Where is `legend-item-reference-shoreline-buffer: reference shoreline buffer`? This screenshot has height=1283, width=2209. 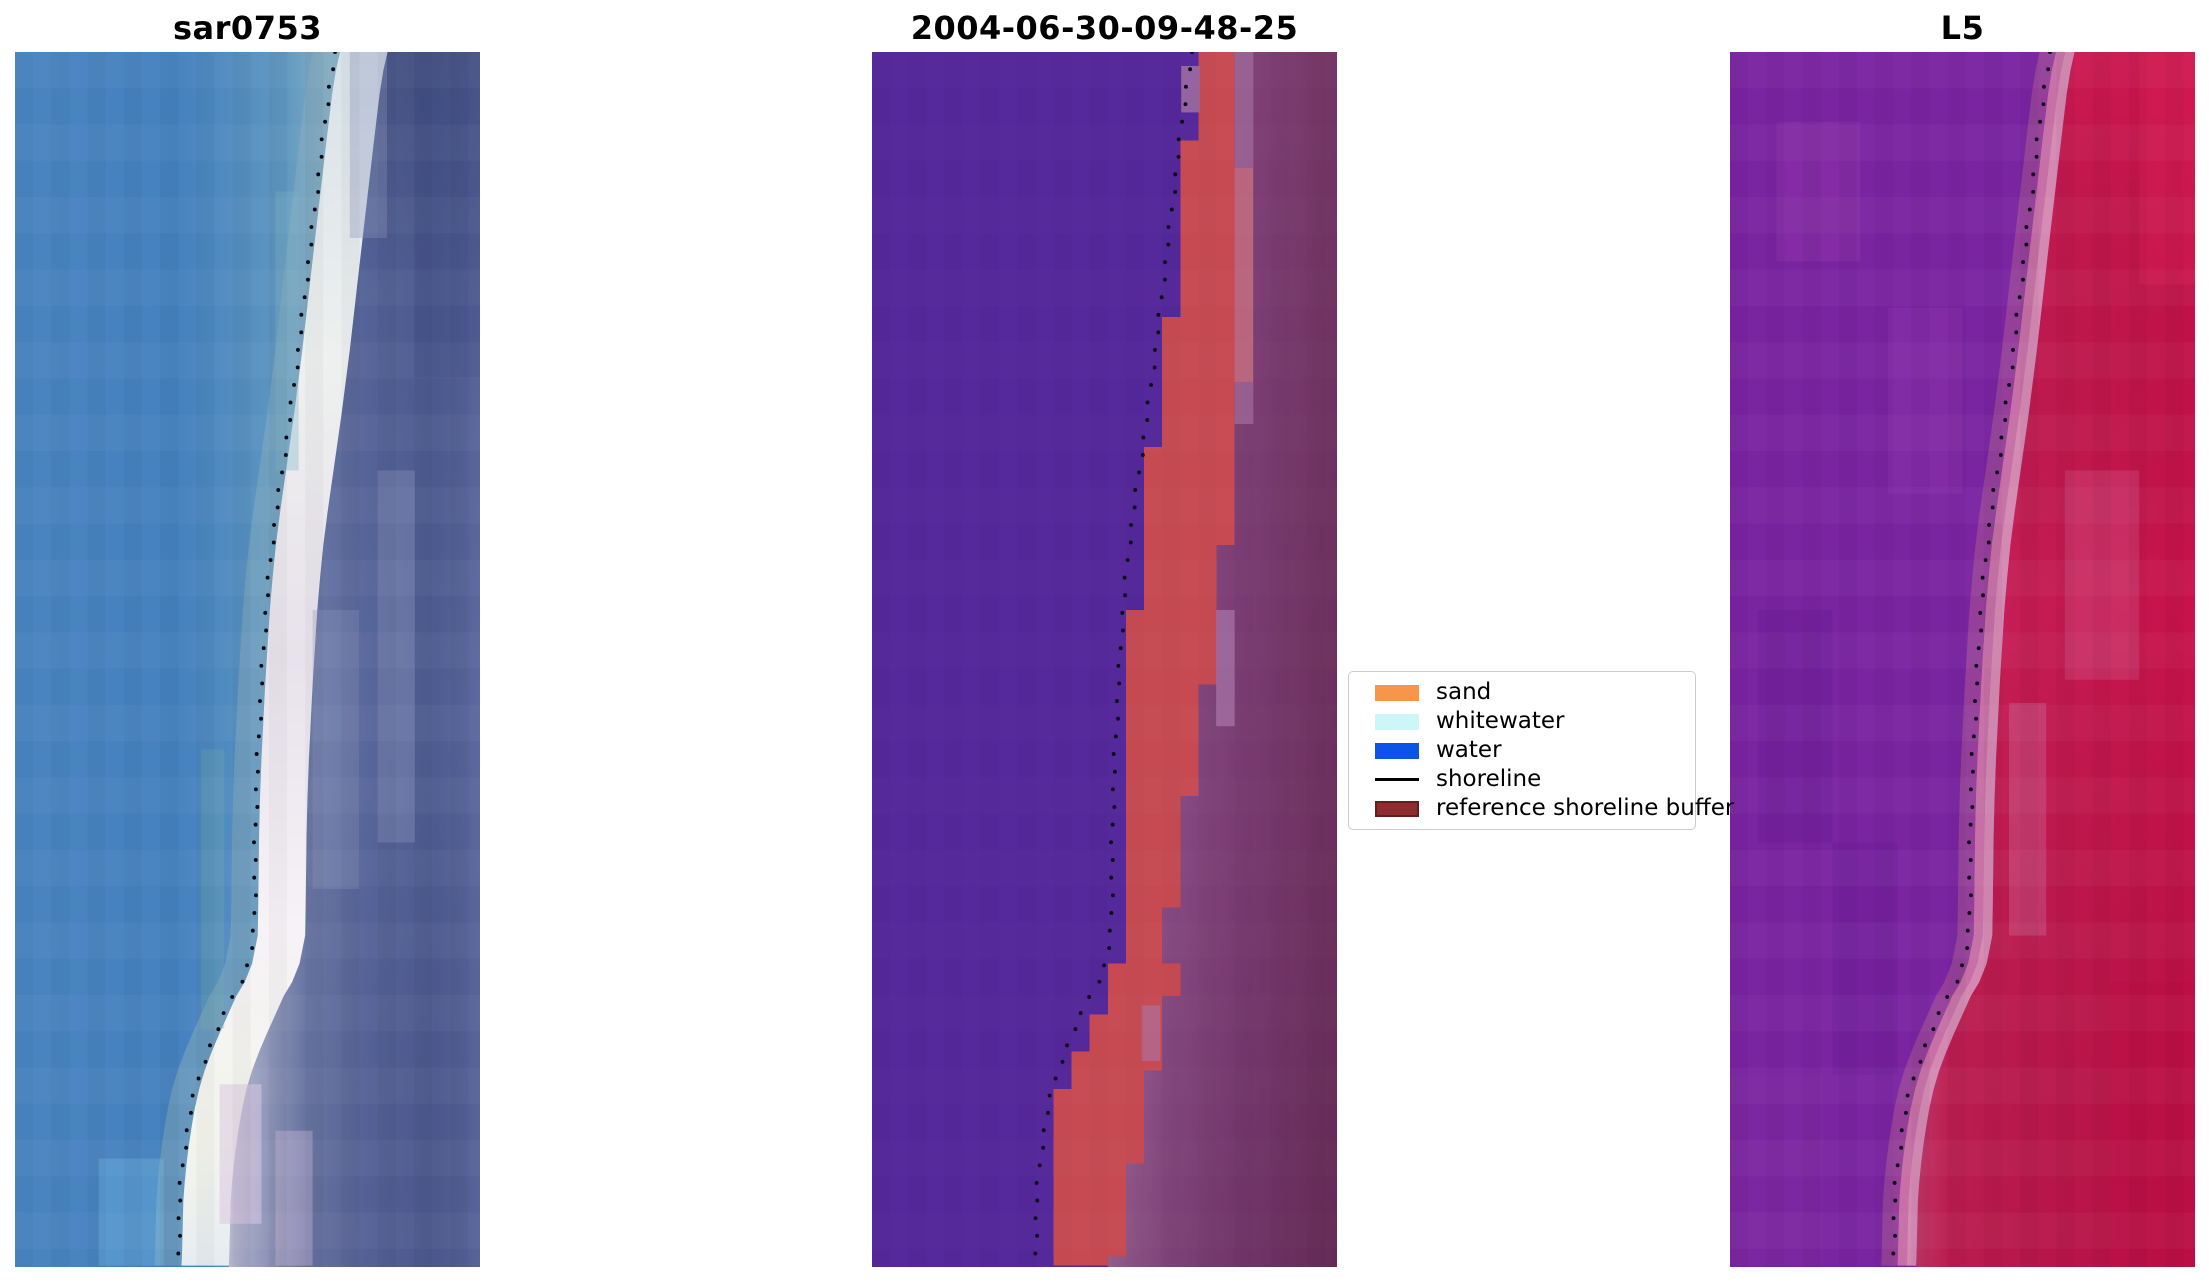 legend-item-reference-shoreline-buffer: reference shoreline buffer is located at coordinates (1554, 808).